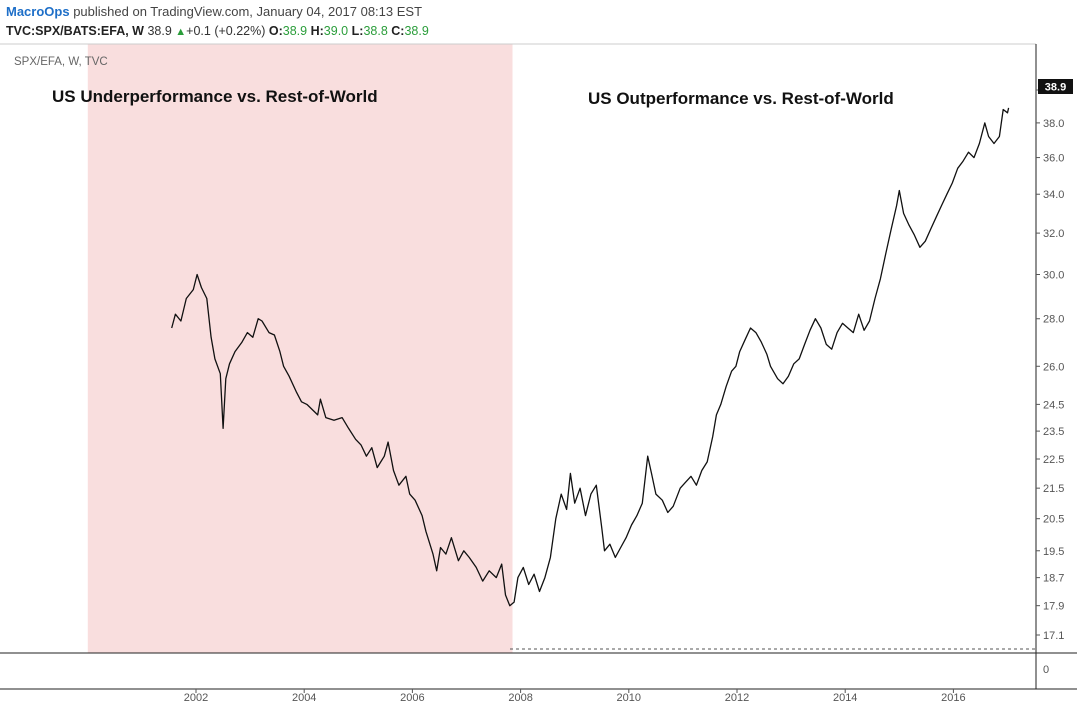  Describe the element at coordinates (575, 696) in the screenshot. I see `time-axis: 2002 2004 2006 2008 2010 2012 2014 2016` at that location.